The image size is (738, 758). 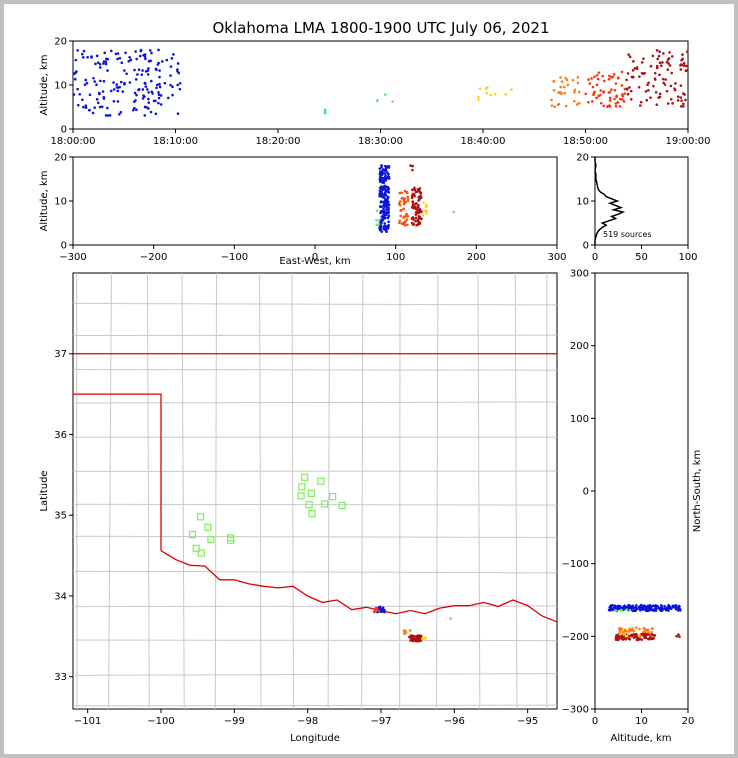 What do you see at coordinates (579, 419) in the screenshot?
I see `north-south-ytick-label: 100` at bounding box center [579, 419].